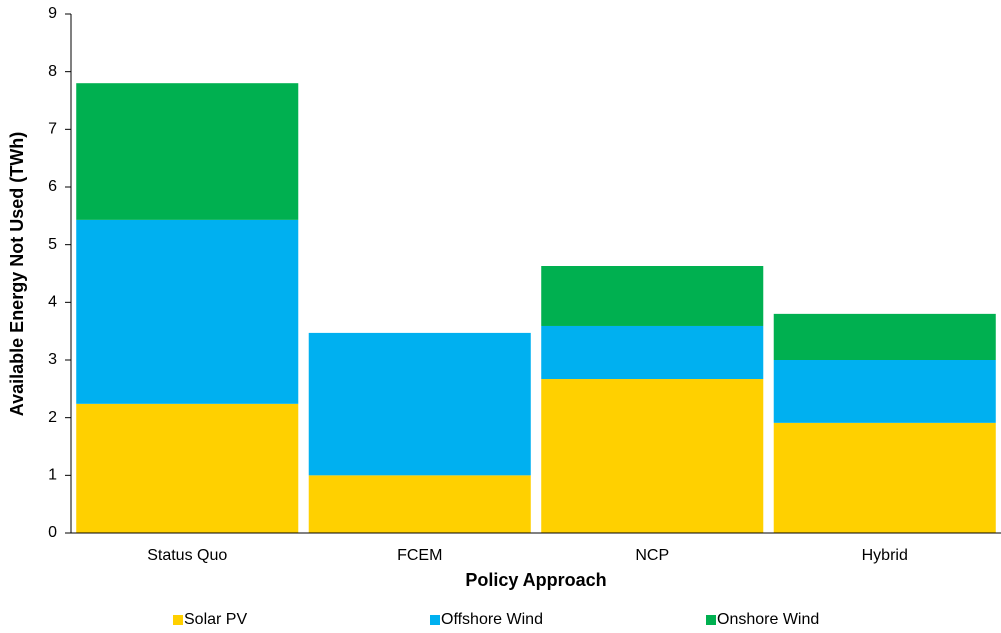 The image size is (1001, 633). What do you see at coordinates (187, 555) in the screenshot?
I see `x-tick-label: Status Quo` at bounding box center [187, 555].